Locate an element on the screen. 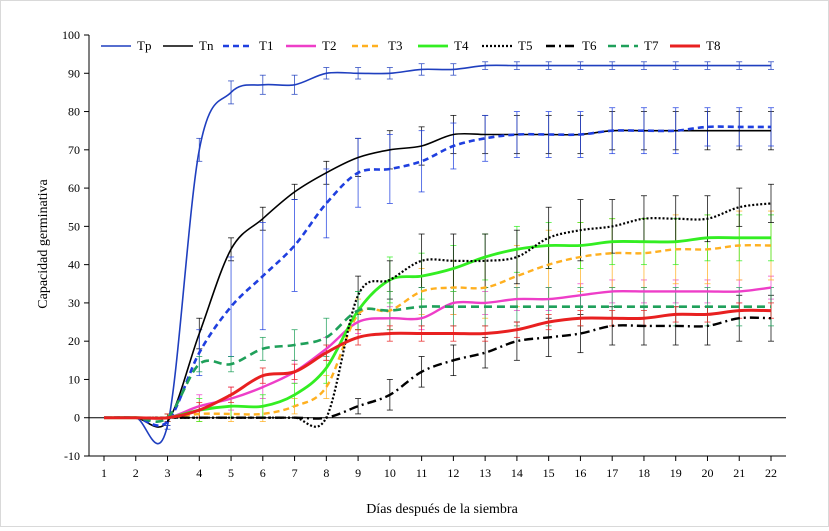  legend-item-t6: T6 is located at coordinates (571, 45).